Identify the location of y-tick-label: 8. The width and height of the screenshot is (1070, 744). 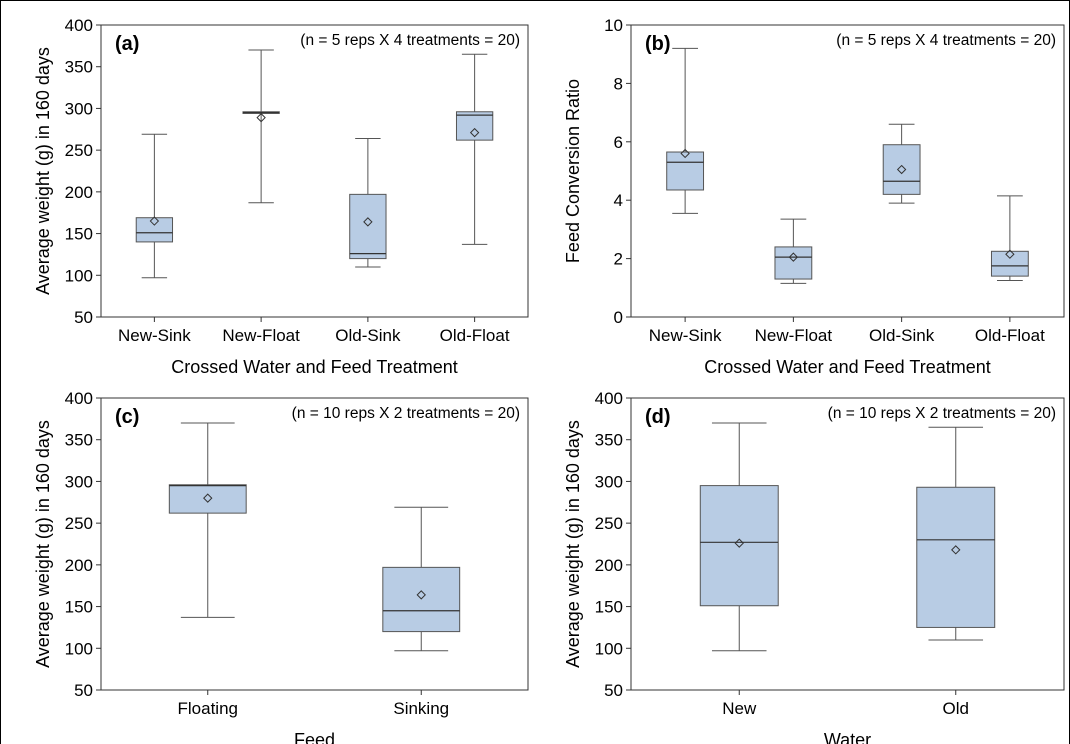
(618, 83).